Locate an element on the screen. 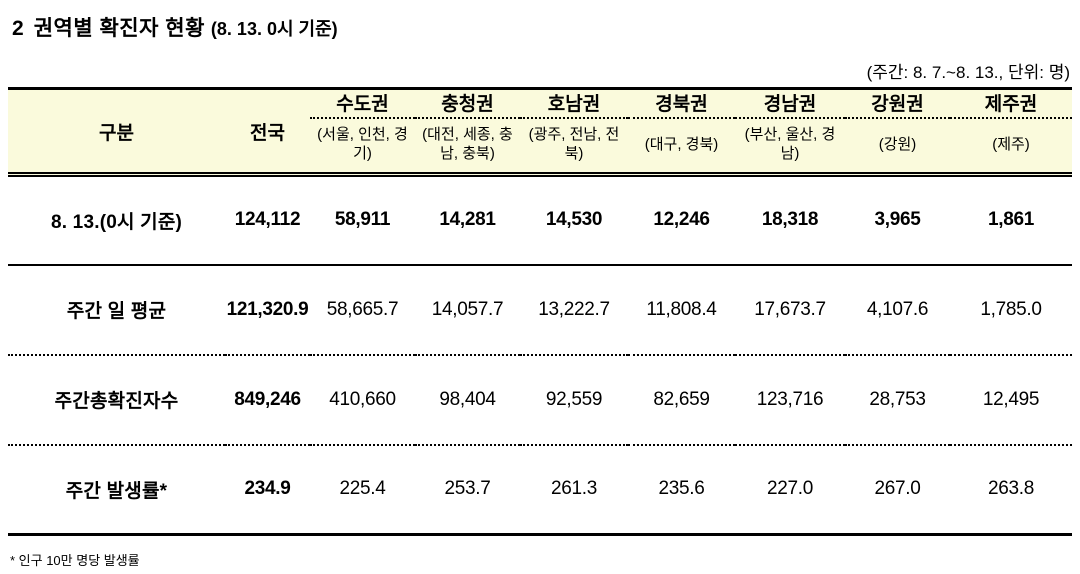 The image size is (1080, 574). table-unit-note: (주간: 8. 7.~8. 13., 단위: 명) is located at coordinates (968, 72).